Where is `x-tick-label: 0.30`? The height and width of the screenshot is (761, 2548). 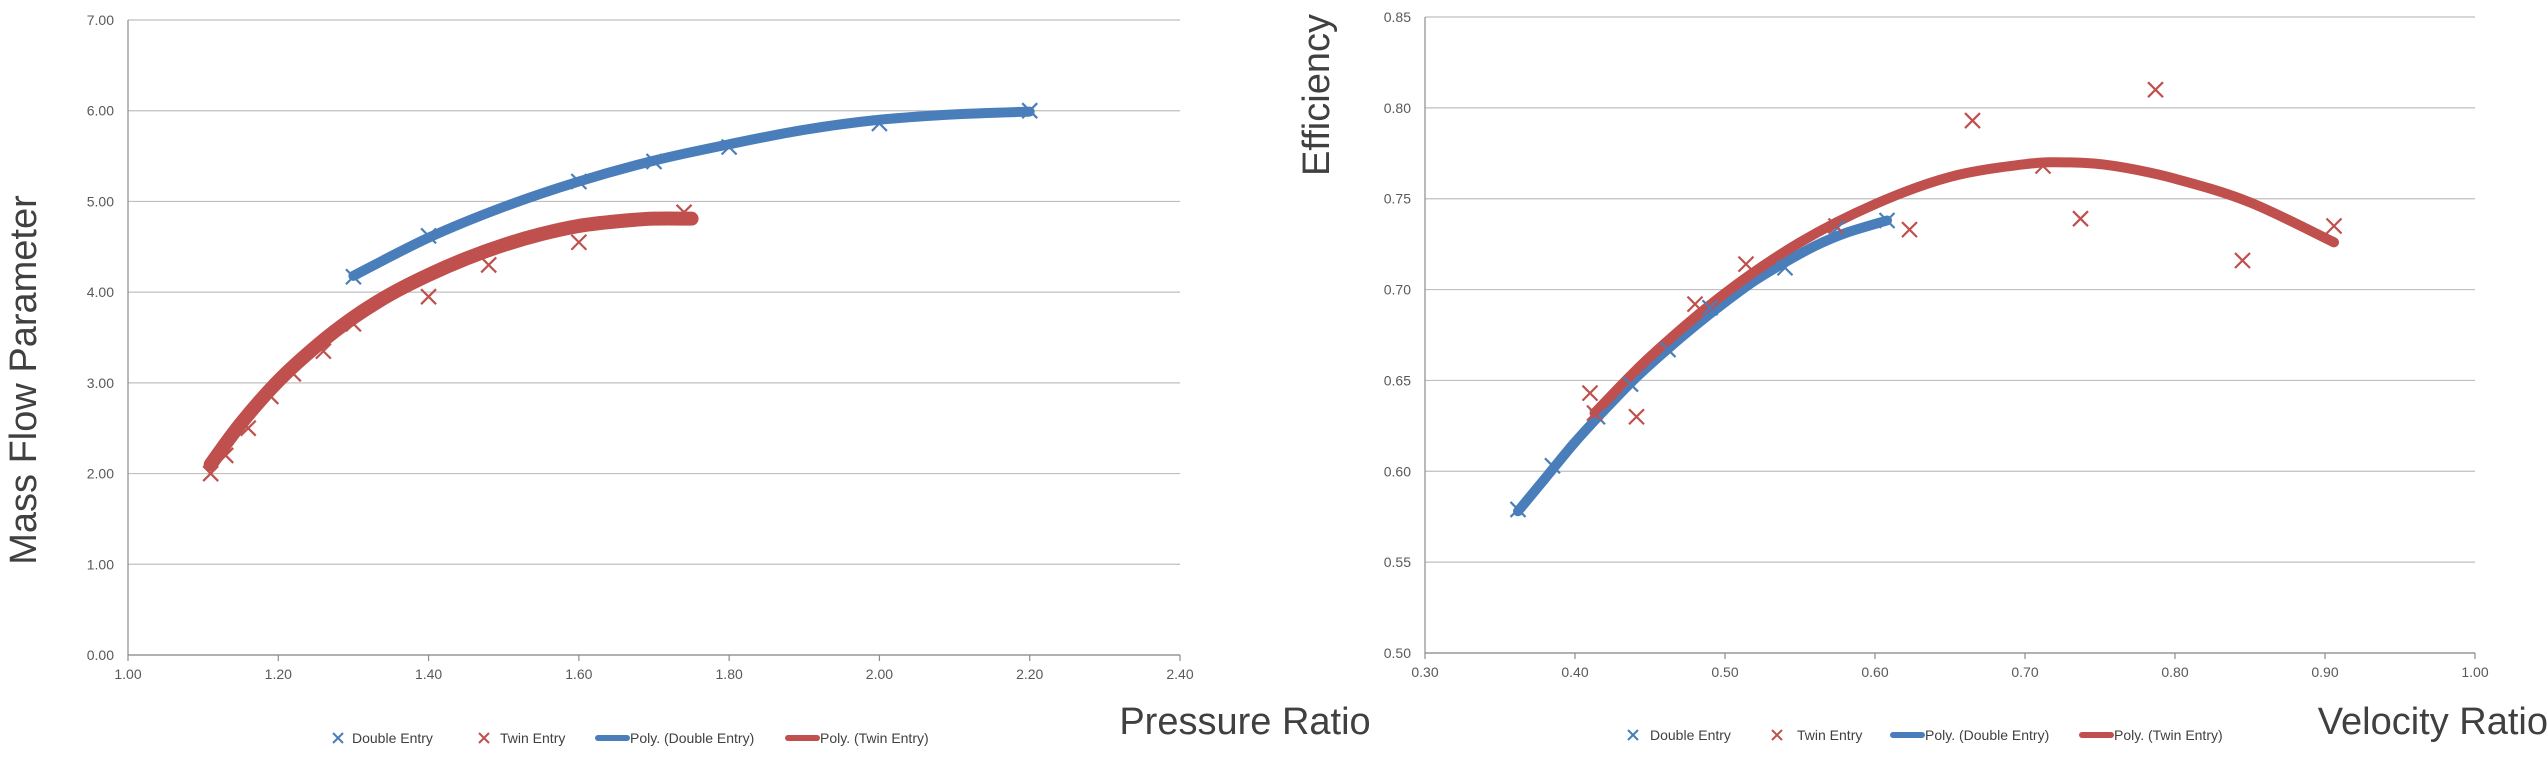
x-tick-label: 0.30 is located at coordinates (1424, 672).